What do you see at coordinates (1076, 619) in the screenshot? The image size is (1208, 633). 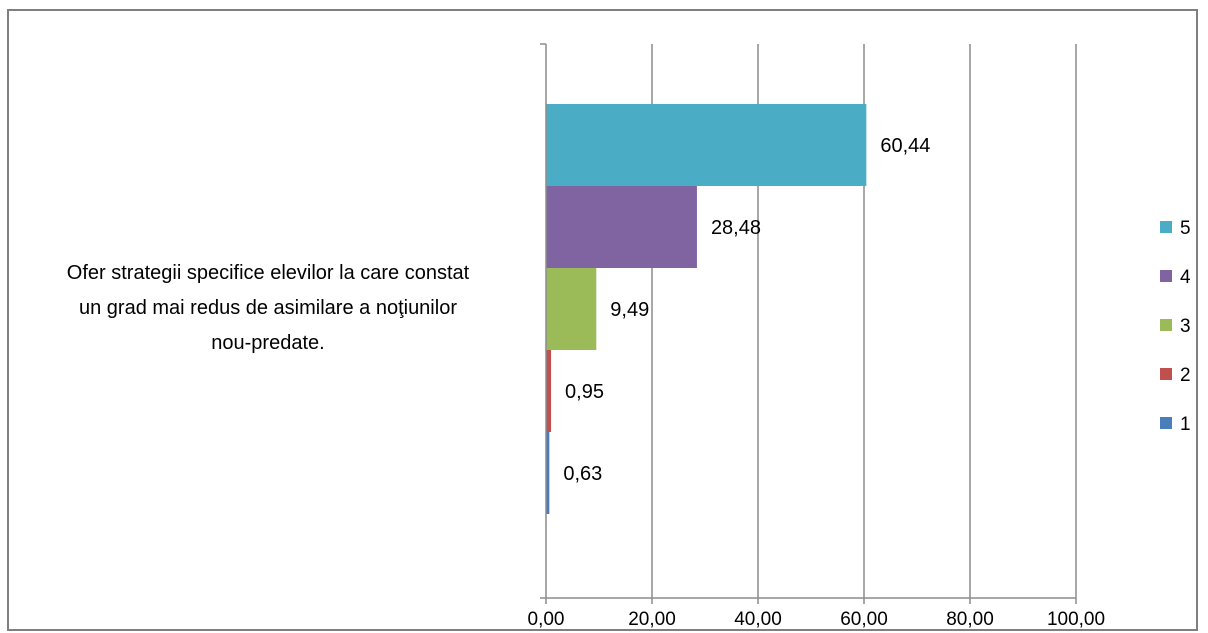 I see `x-tick-label: 100,00` at bounding box center [1076, 619].